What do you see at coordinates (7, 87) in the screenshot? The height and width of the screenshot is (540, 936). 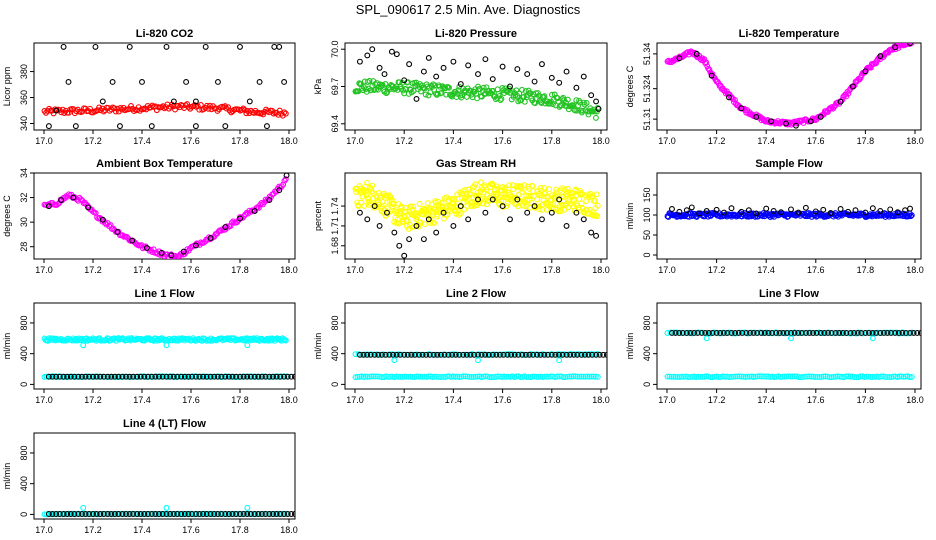 I see `y-axis-label: Licor ppm` at bounding box center [7, 87].